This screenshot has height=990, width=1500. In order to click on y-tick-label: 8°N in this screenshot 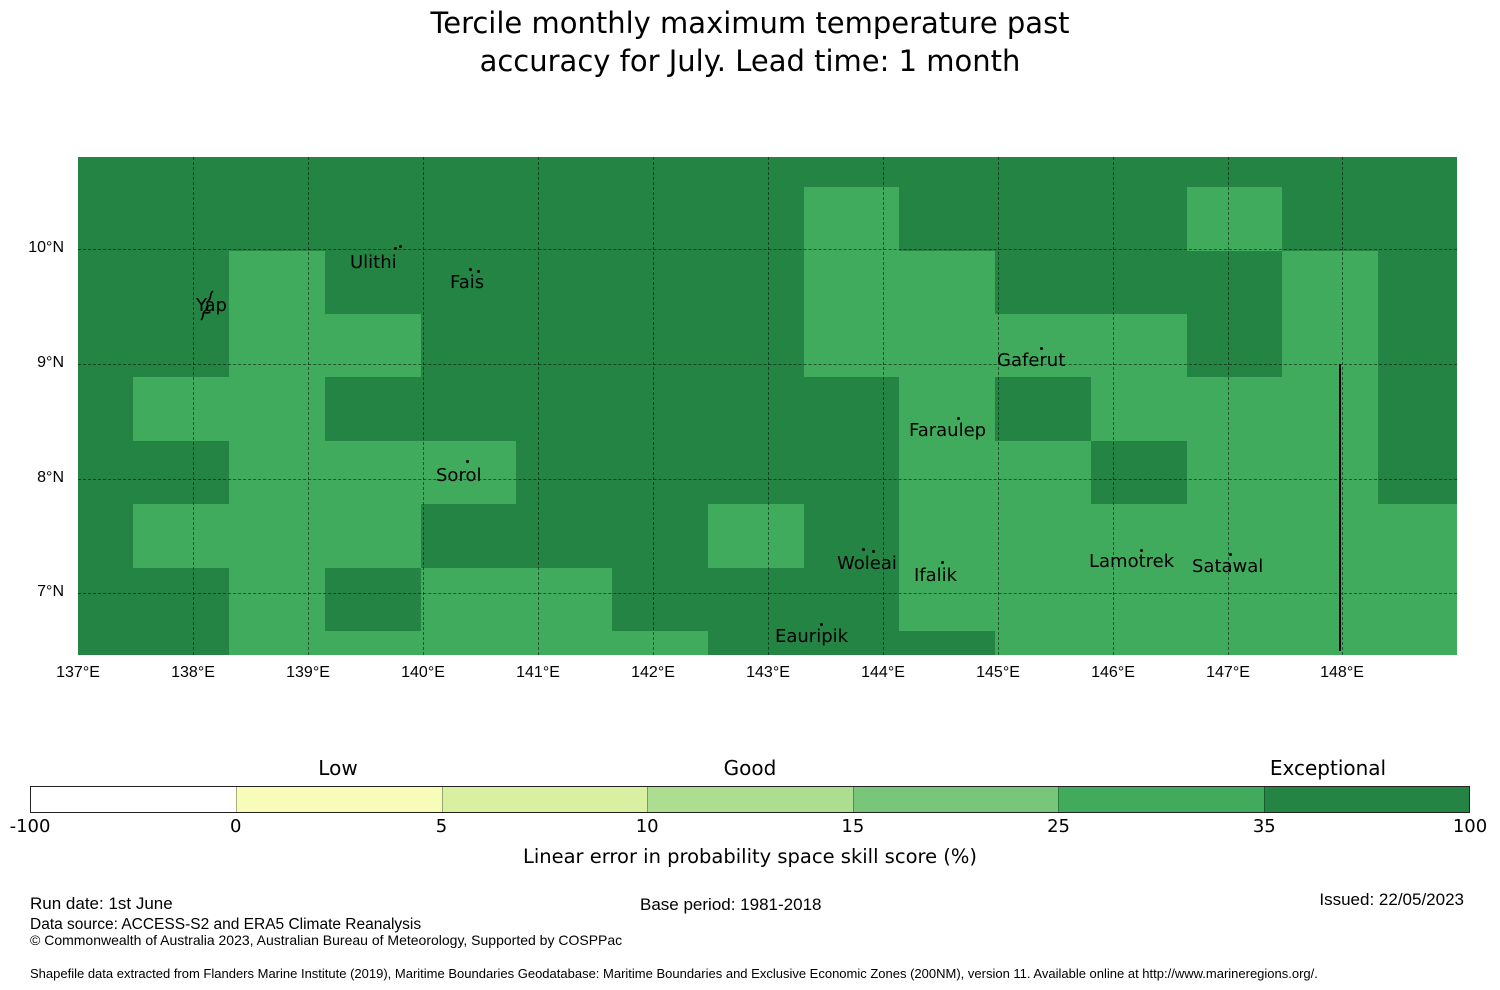, I will do `click(50, 477)`.